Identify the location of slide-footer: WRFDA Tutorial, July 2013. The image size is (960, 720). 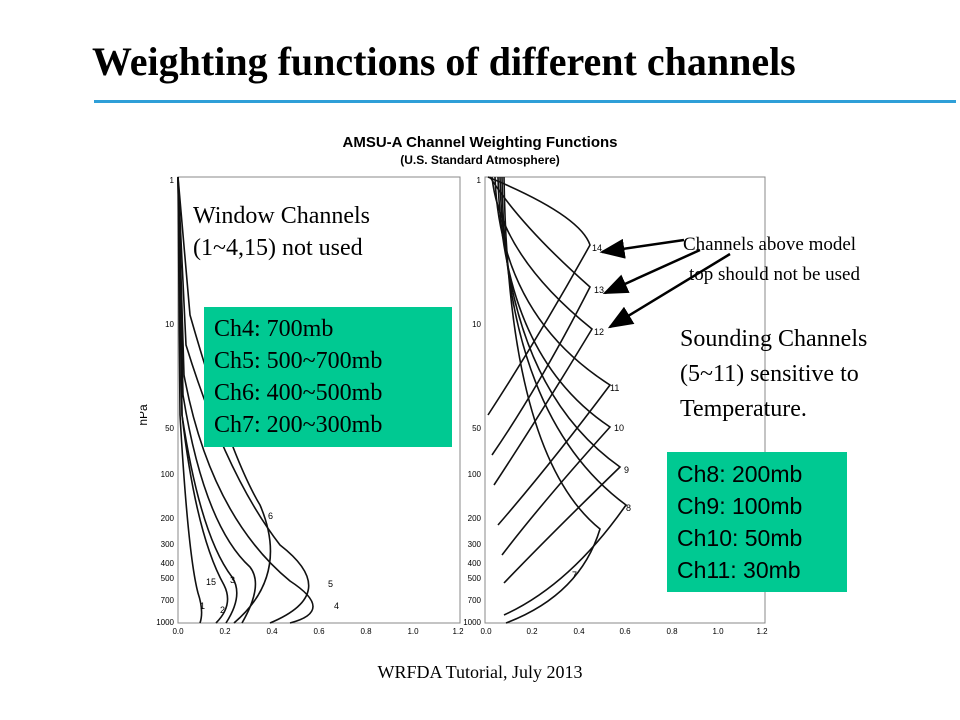
(480, 672).